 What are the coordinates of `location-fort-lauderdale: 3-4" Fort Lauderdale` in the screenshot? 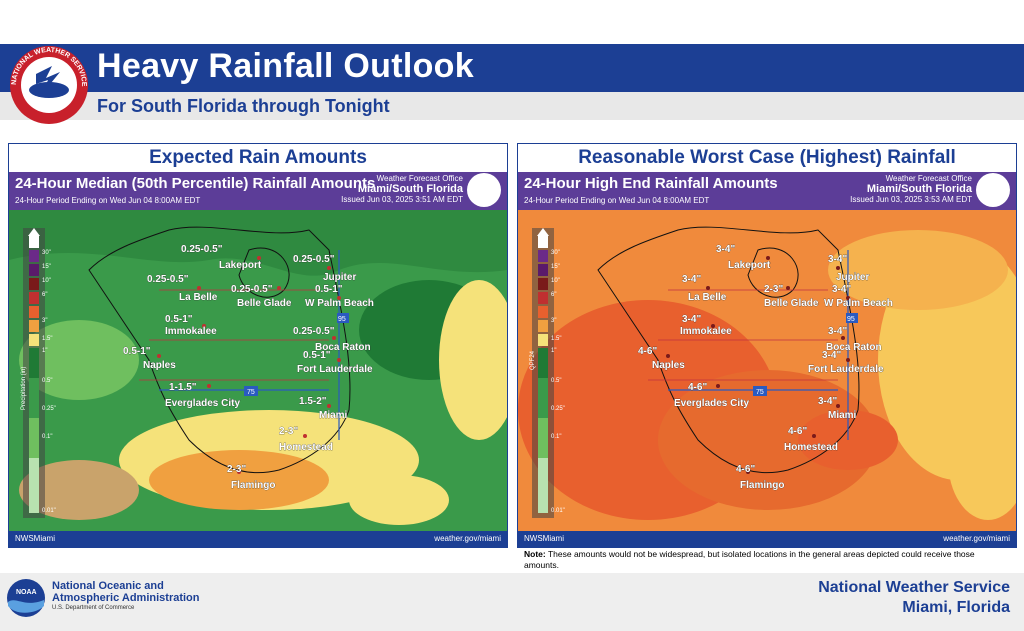 It's located at (846, 363).